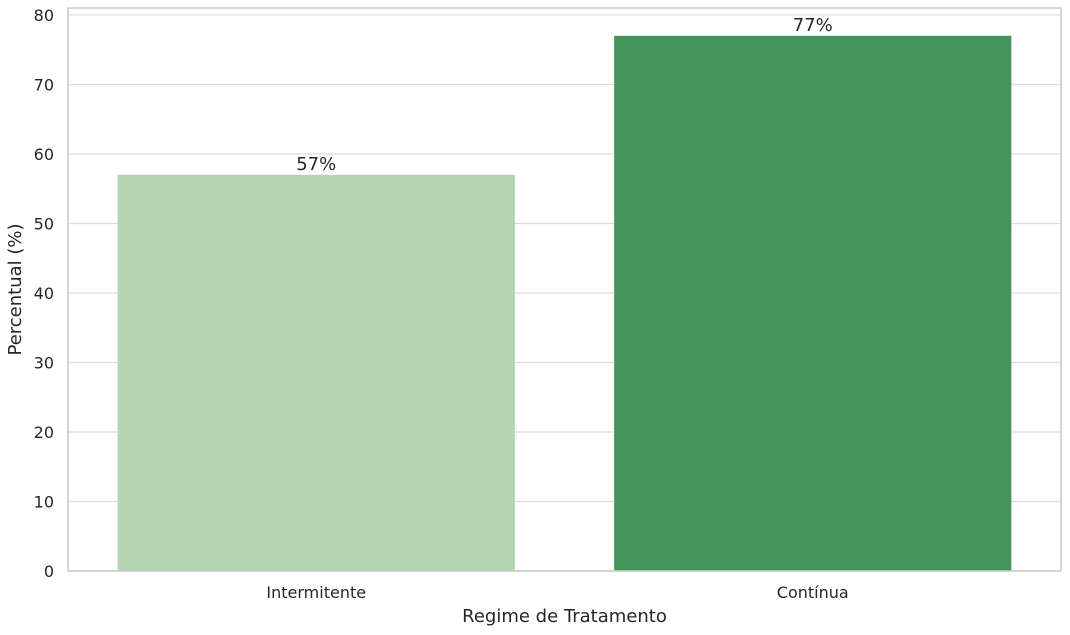  Describe the element at coordinates (44, 84) in the screenshot. I see `y-tick-label: 70` at that location.